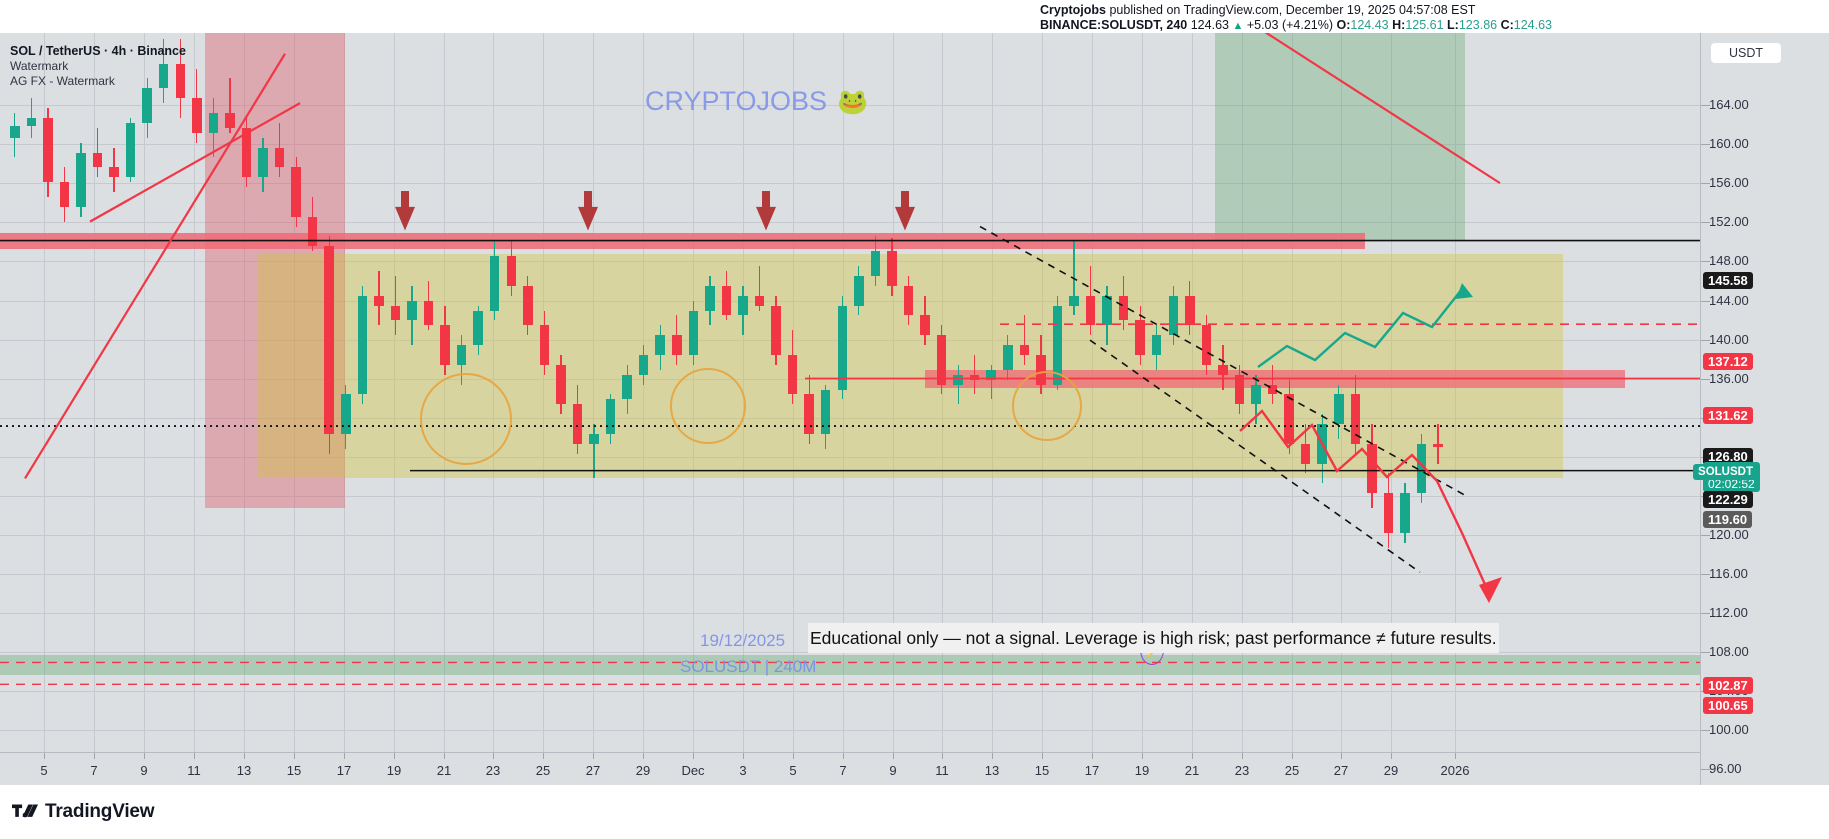 The width and height of the screenshot is (1829, 839). What do you see at coordinates (1729, 260) in the screenshot?
I see `price-tick-label: 148.00` at bounding box center [1729, 260].